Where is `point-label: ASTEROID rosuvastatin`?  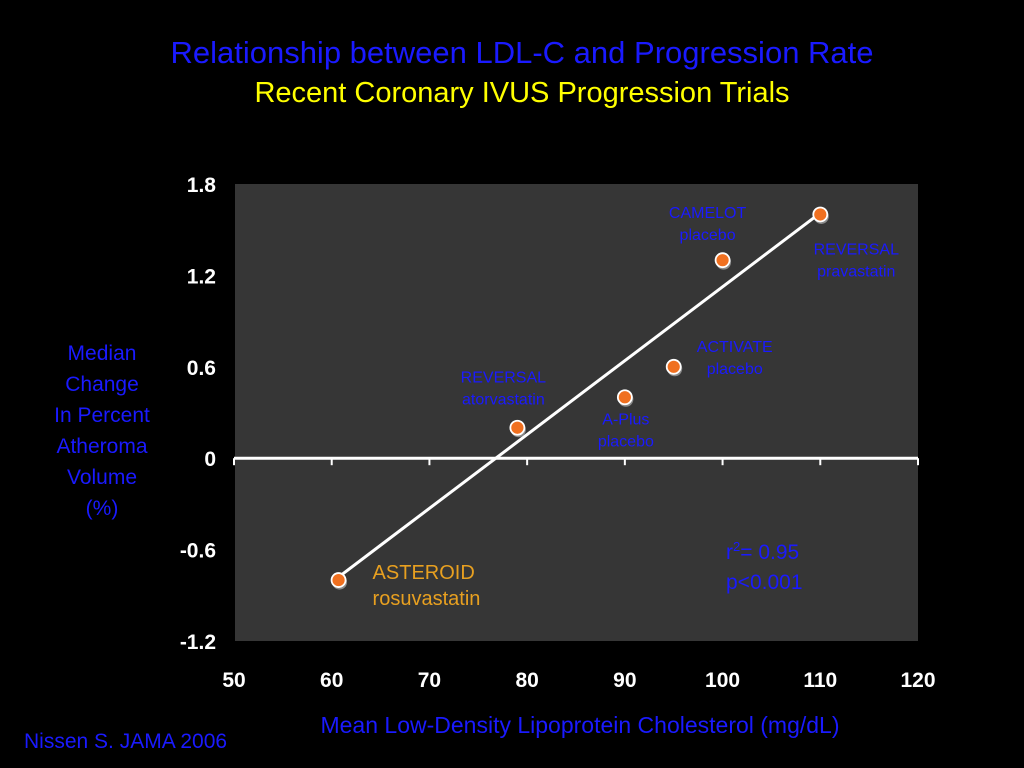
point-label: ASTEROID rosuvastatin is located at coordinates (427, 586).